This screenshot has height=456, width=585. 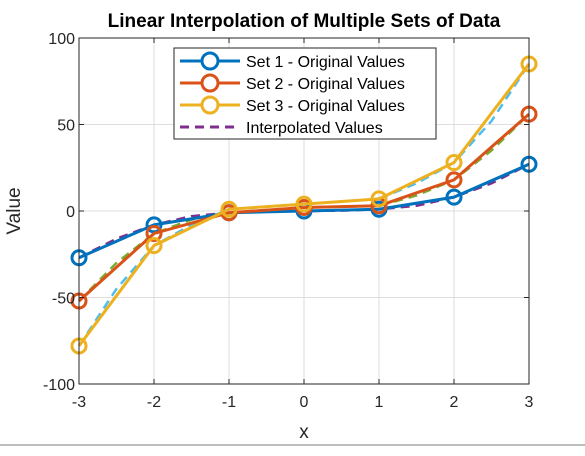 I want to click on x-tick-label: 0, so click(x=304, y=402).